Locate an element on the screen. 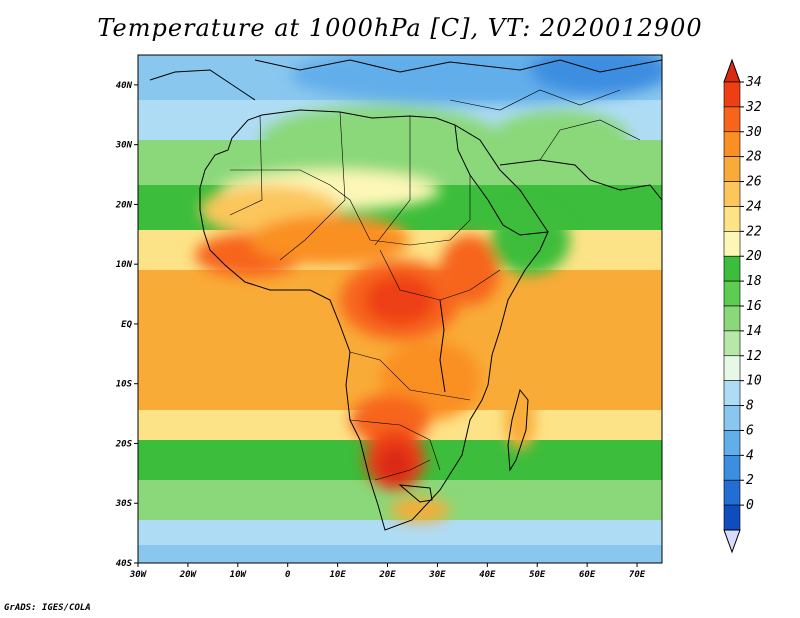  lat-tick-label: 20S is located at coordinates (124, 444).